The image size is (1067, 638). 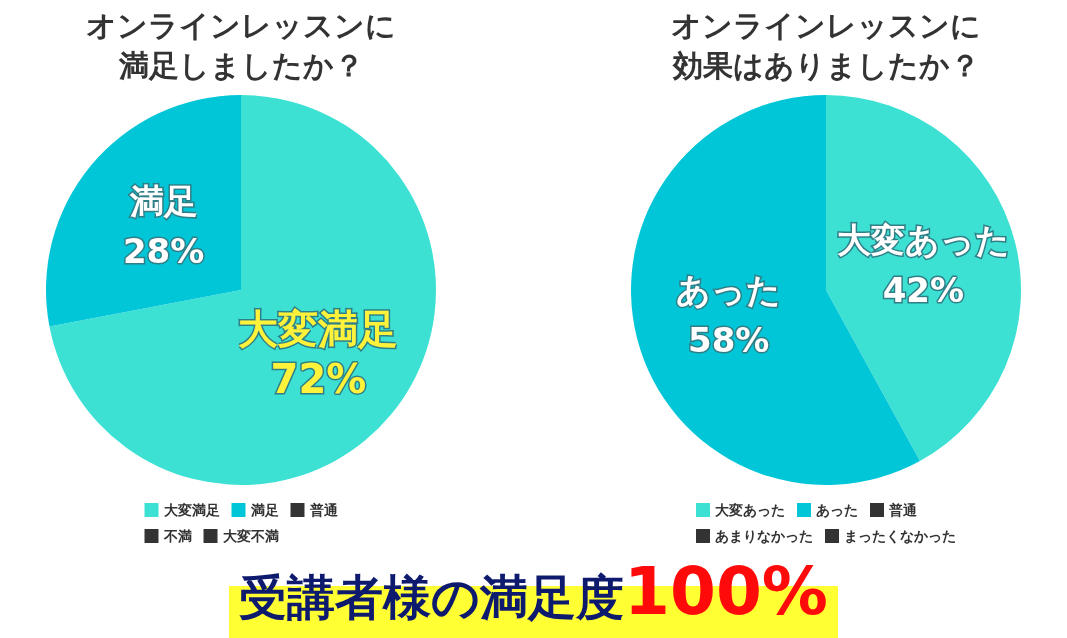 I want to click on slice-label: 大変あった, so click(x=923, y=240).